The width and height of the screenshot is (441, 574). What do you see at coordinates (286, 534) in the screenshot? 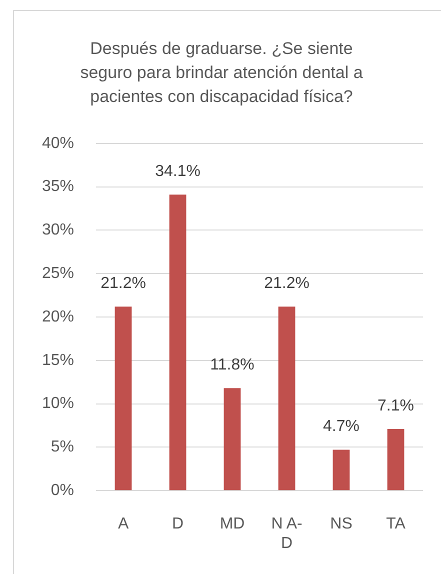
I see `x-tick-label: N A-D` at bounding box center [286, 534].